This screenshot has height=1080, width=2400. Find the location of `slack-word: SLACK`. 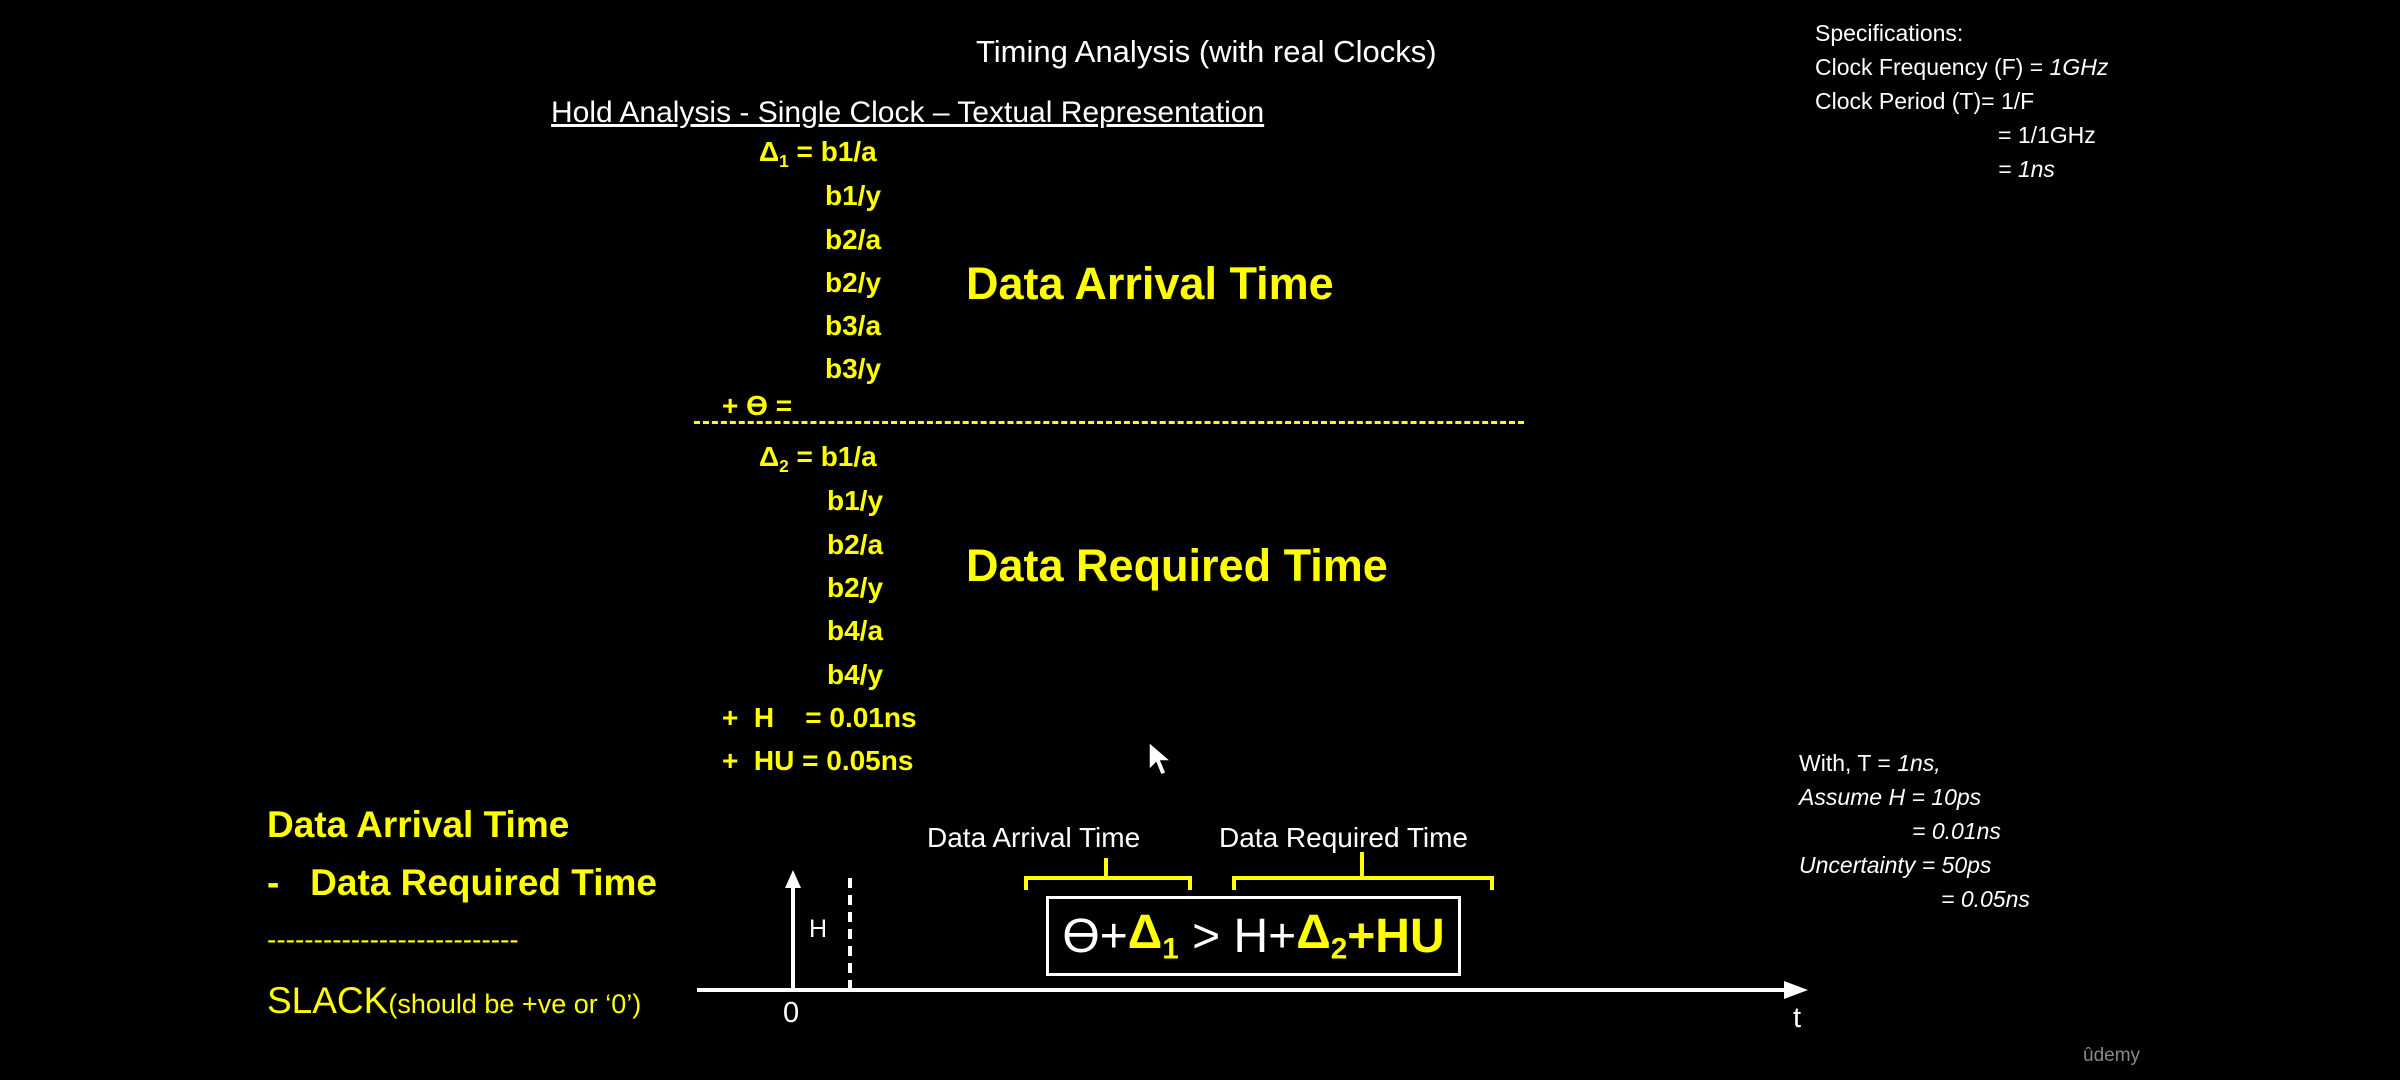

slack-word: SLACK is located at coordinates (328, 1000).